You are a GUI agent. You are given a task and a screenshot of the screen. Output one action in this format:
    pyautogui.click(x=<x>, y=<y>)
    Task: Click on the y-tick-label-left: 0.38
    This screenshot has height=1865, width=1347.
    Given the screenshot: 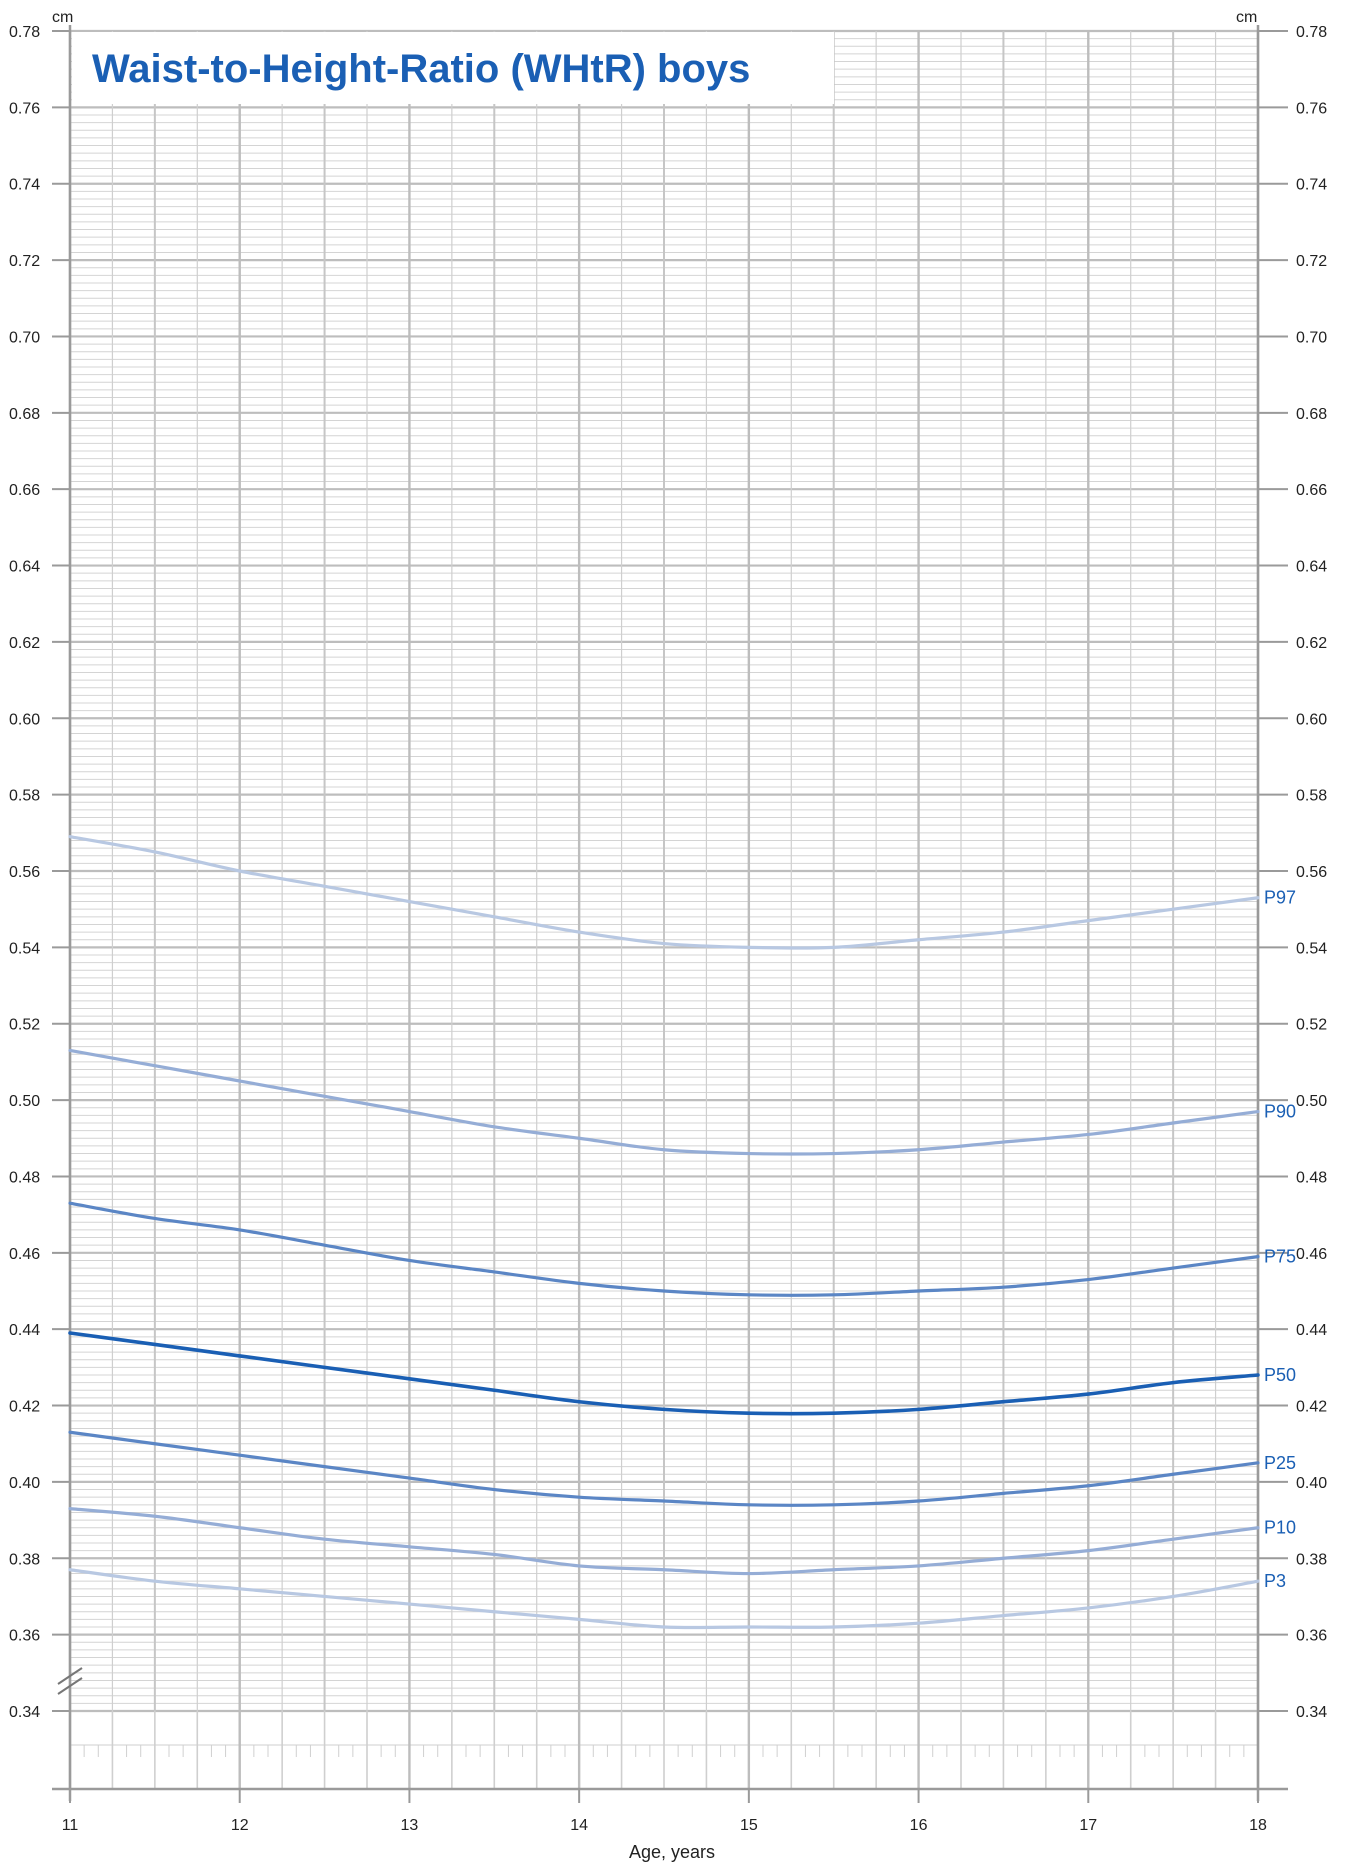 What is the action you would take?
    pyautogui.click(x=24, y=1559)
    